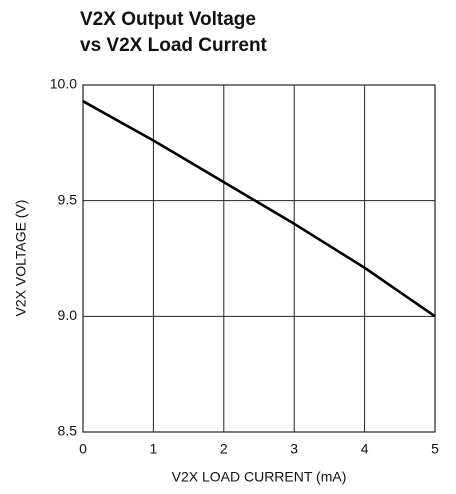  I want to click on y-tick-label: 9.5, so click(68, 199).